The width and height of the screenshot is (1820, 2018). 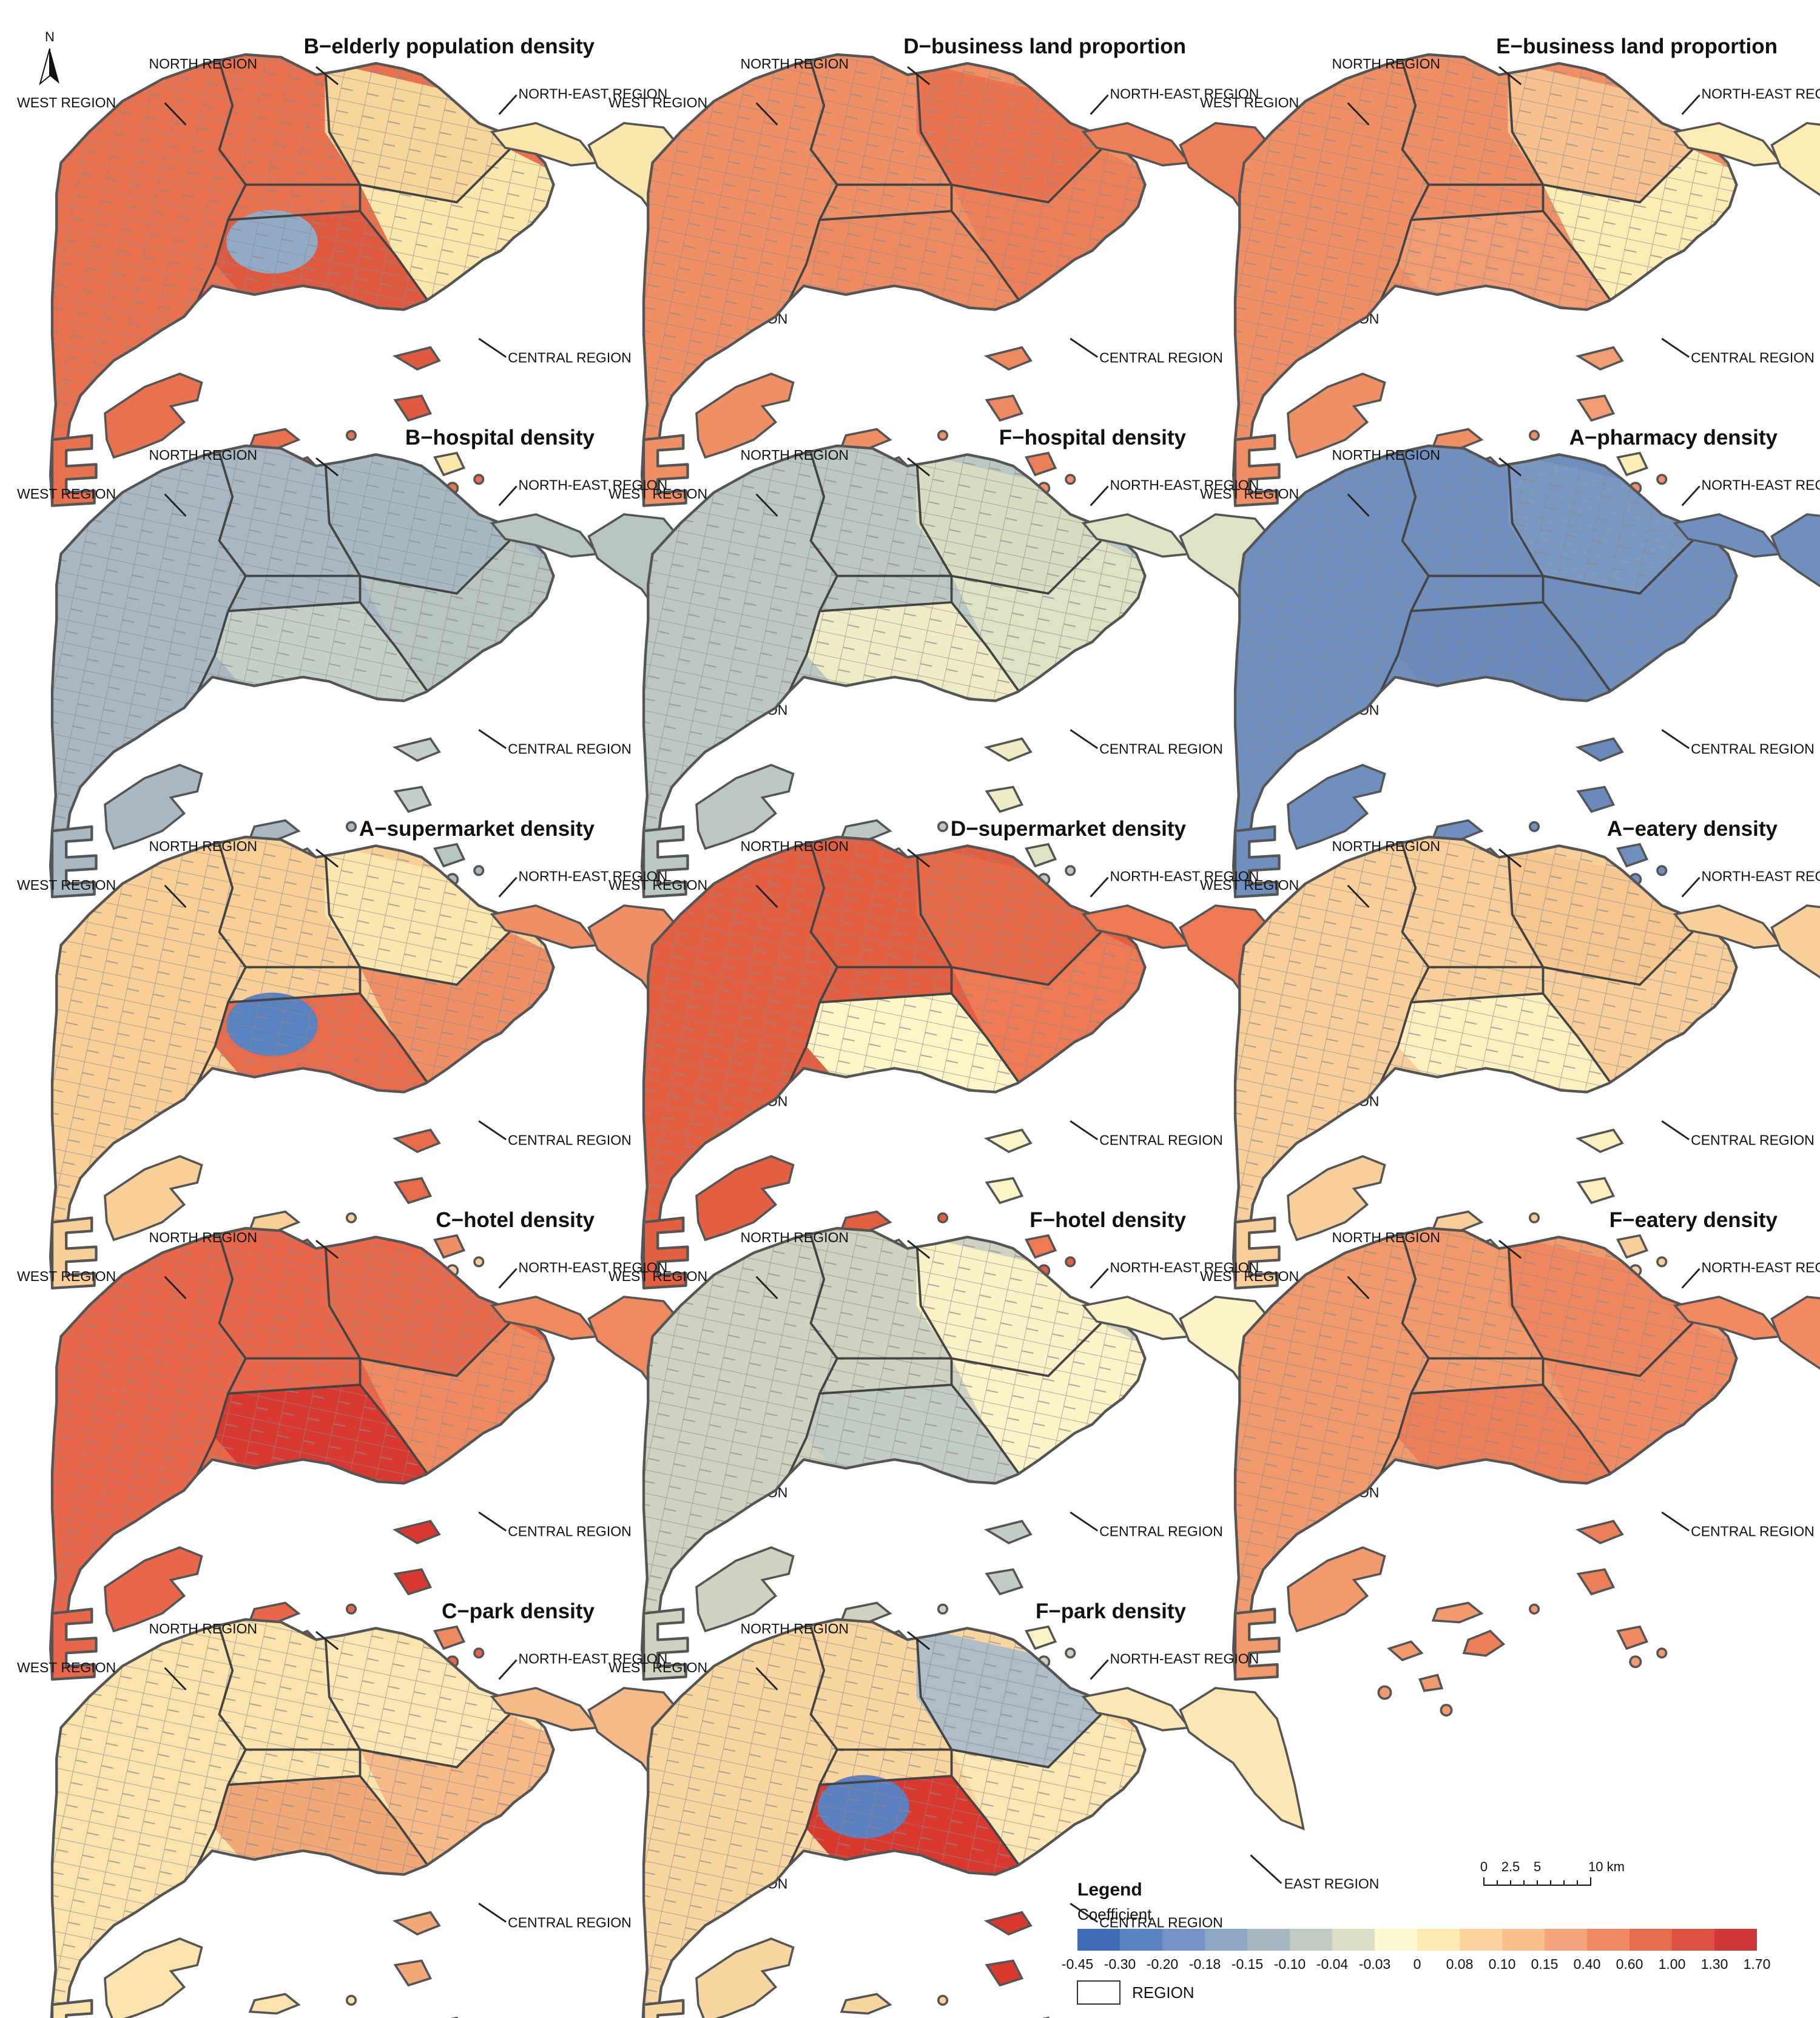 I want to click on north-arrow-label: N, so click(x=50, y=36).